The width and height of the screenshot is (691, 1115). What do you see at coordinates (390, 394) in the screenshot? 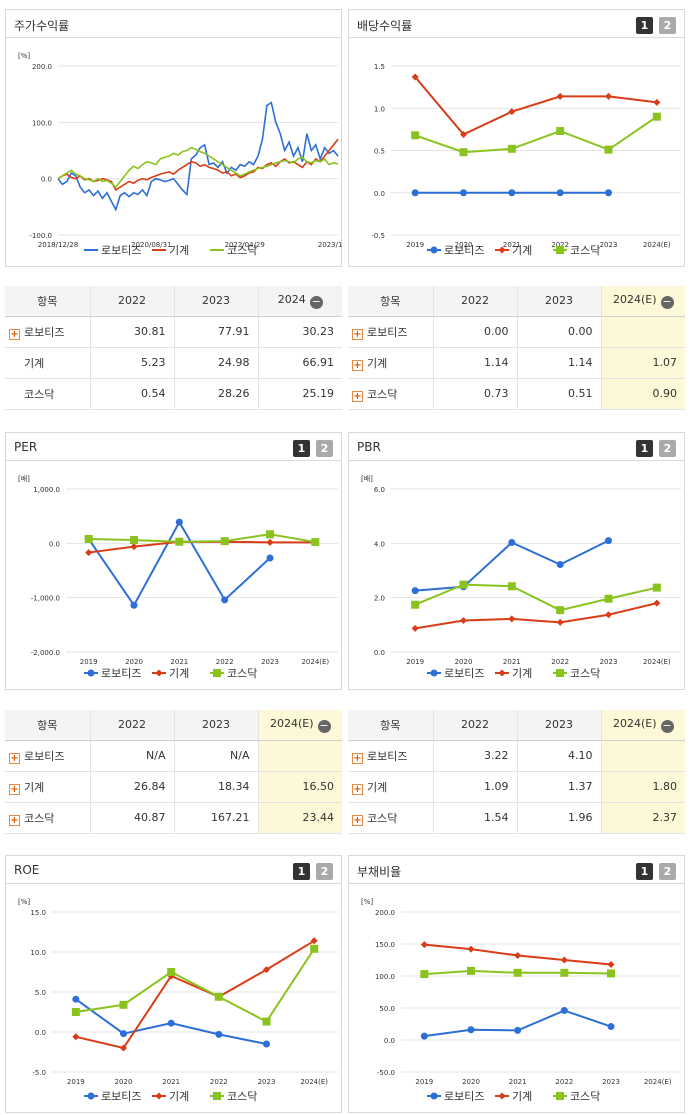
I see `row-label-cell: + 코스닥` at bounding box center [390, 394].